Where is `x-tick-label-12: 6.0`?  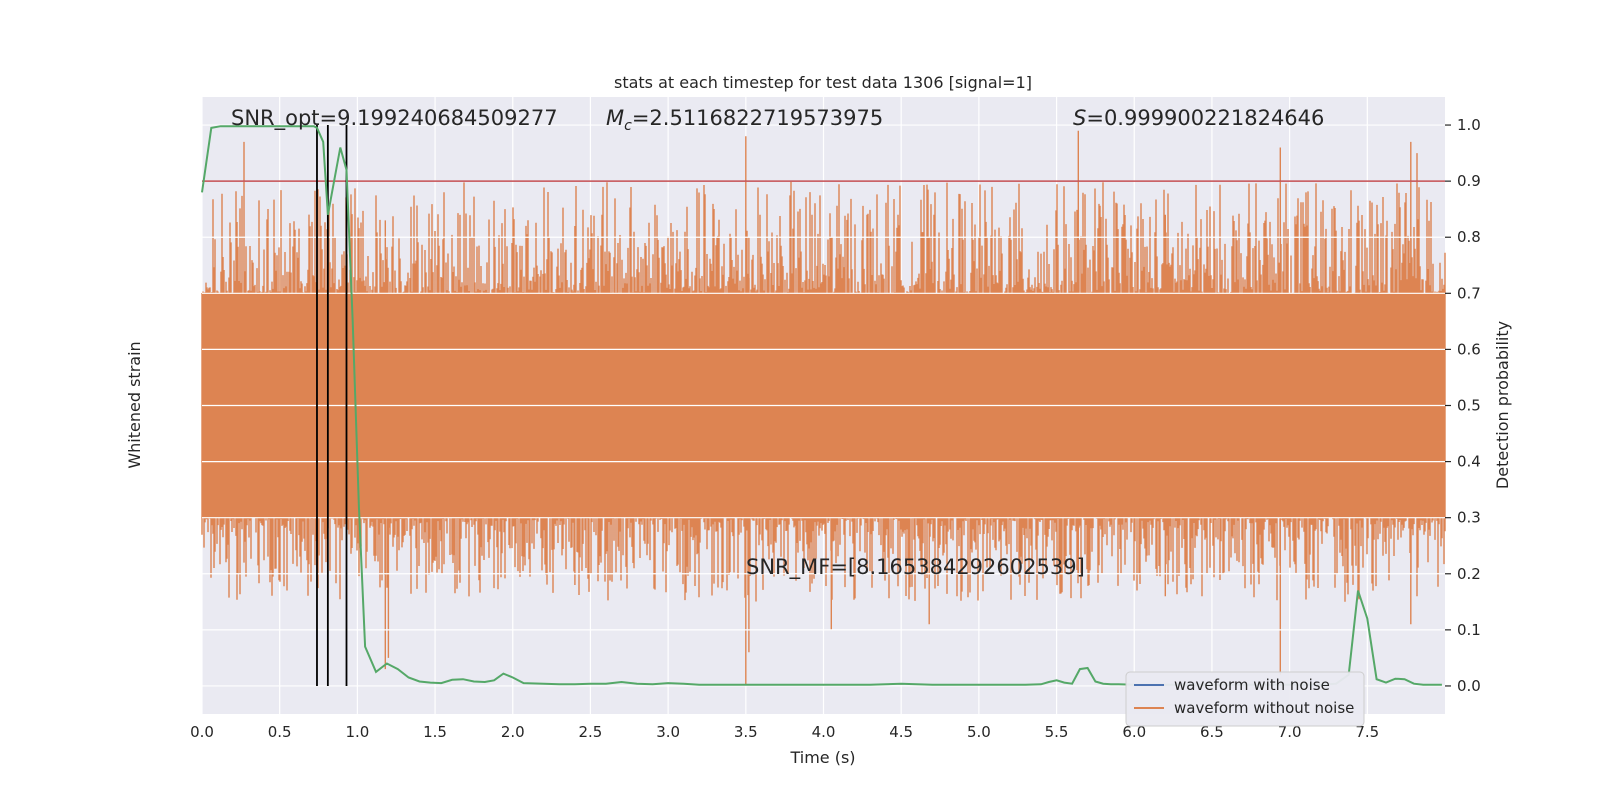 x-tick-label-12: 6.0 is located at coordinates (1134, 732).